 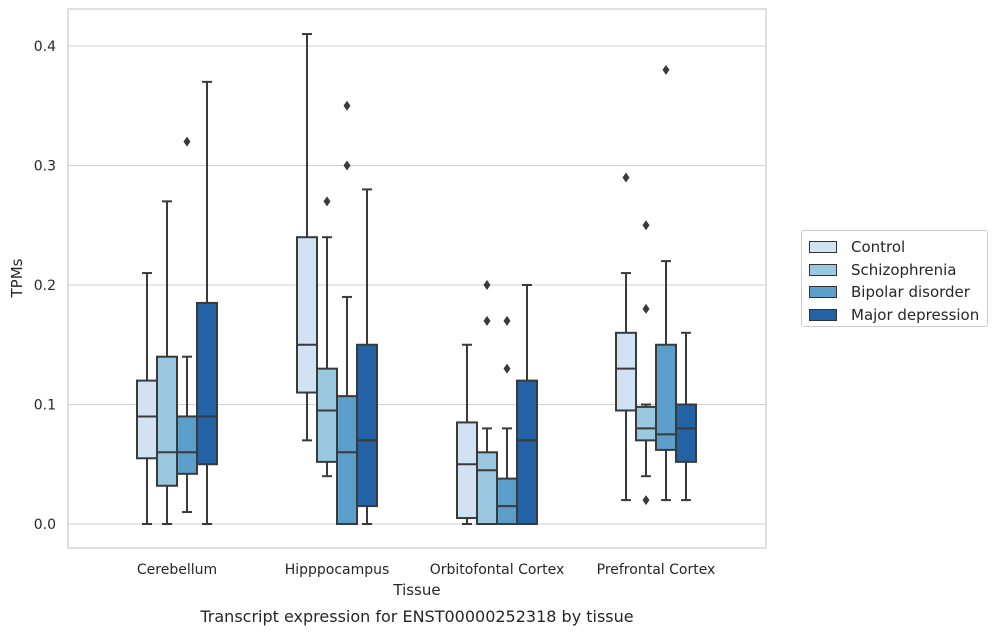 I want to click on x-tick-label: Prefrontal Cortex, so click(x=656, y=570).